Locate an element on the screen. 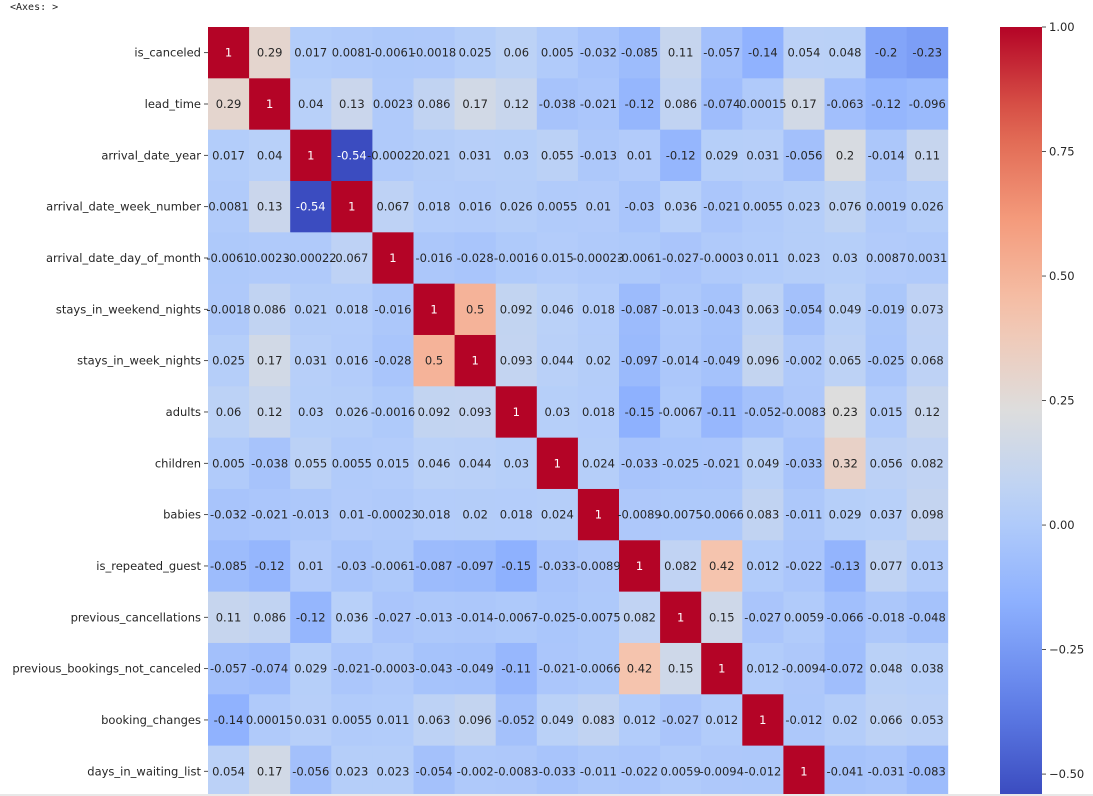 The height and width of the screenshot is (796, 1093). cell-annotation: 0.42 is located at coordinates (722, 566).